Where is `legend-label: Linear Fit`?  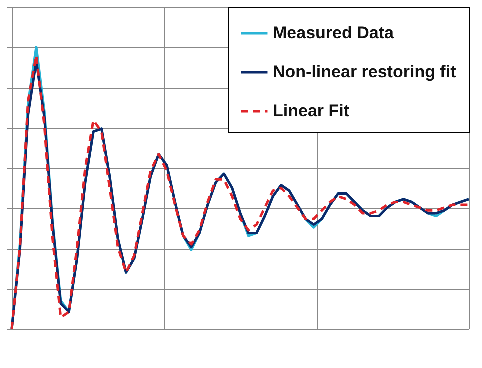
legend-label: Linear Fit is located at coordinates (311, 111).